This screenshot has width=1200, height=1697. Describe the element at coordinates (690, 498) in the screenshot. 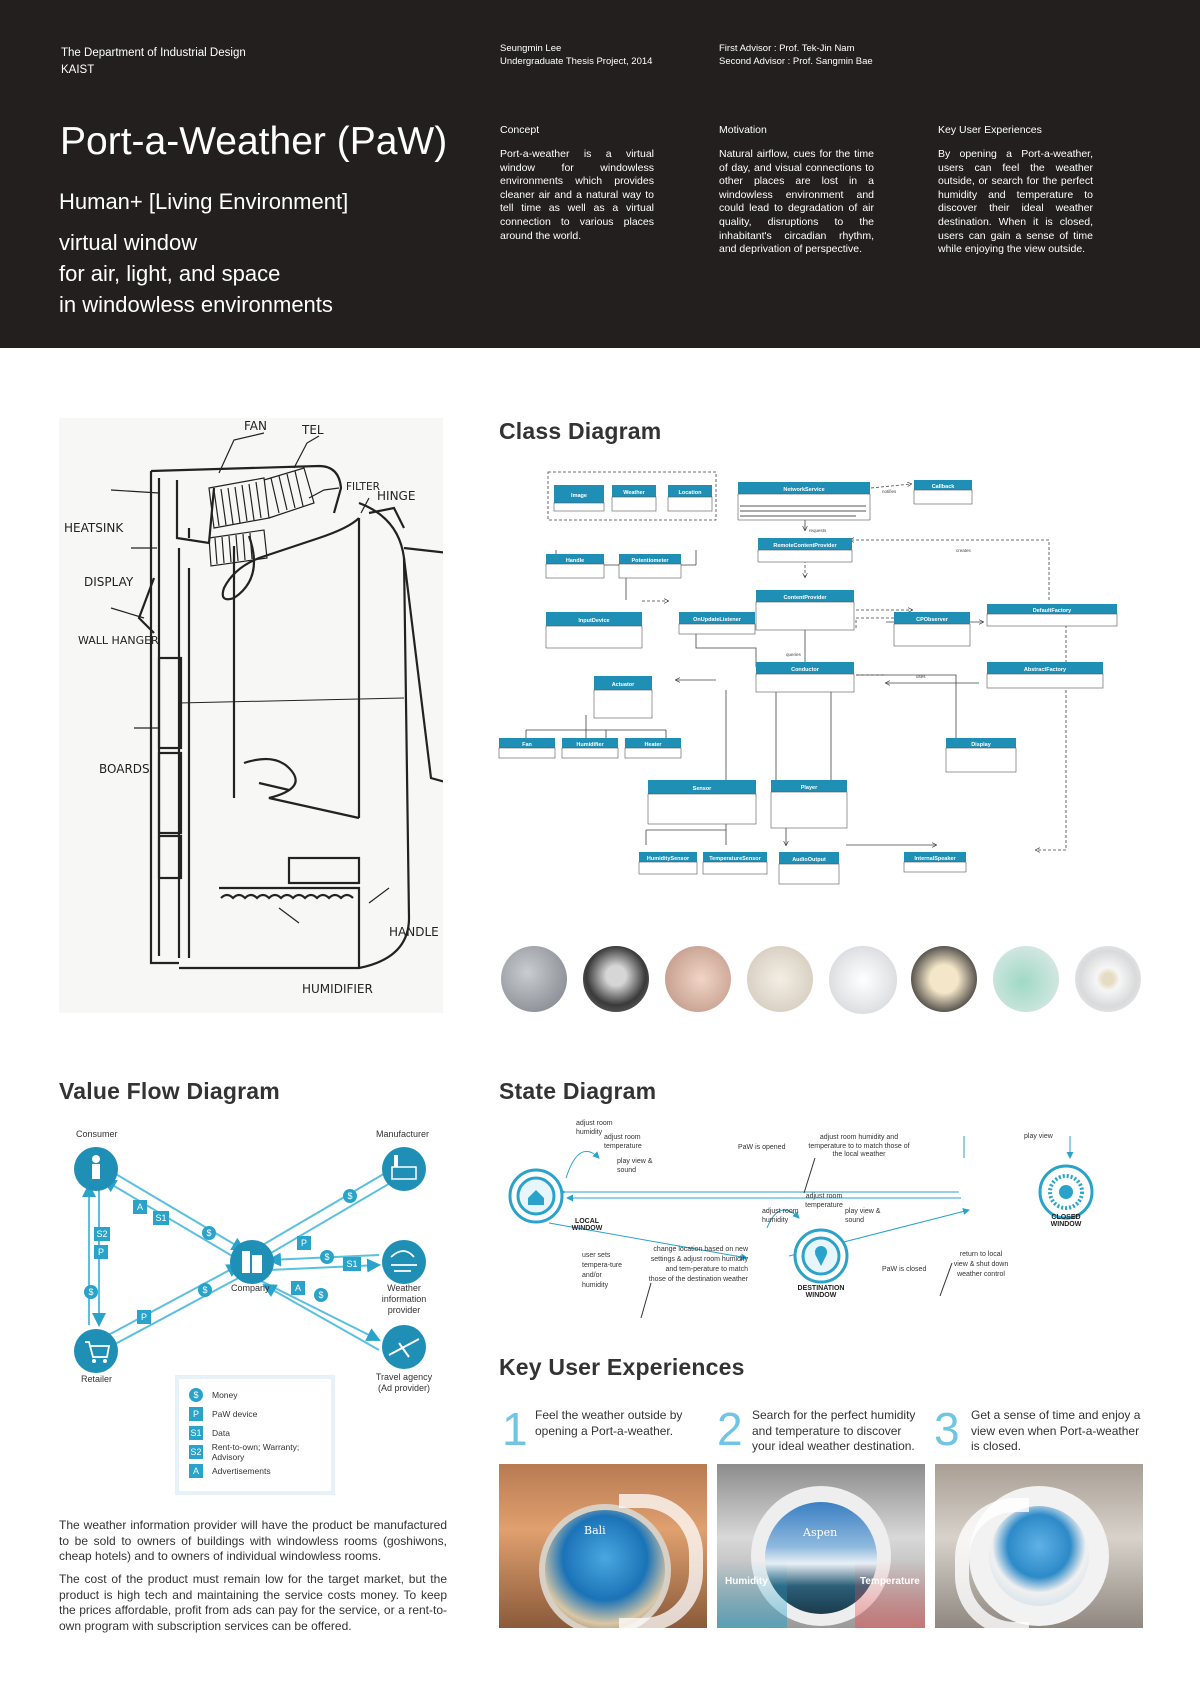

I see `uml-class-location: Location` at that location.